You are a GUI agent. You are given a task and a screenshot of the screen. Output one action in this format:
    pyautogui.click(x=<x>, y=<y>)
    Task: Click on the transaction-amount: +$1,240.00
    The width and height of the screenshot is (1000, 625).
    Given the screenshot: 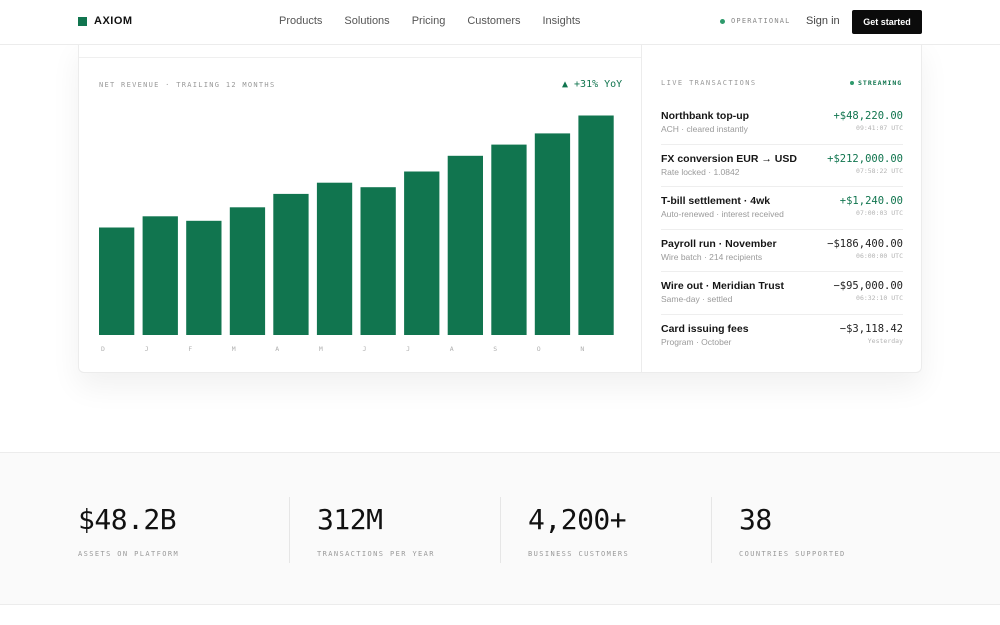 What is the action you would take?
    pyautogui.click(x=871, y=201)
    